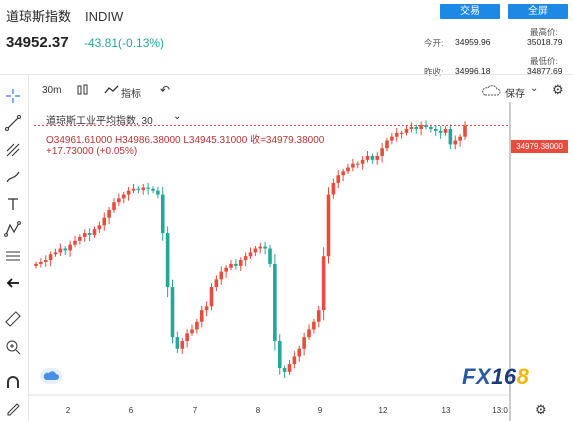  I want to click on trade-button: 交易, so click(470, 11).